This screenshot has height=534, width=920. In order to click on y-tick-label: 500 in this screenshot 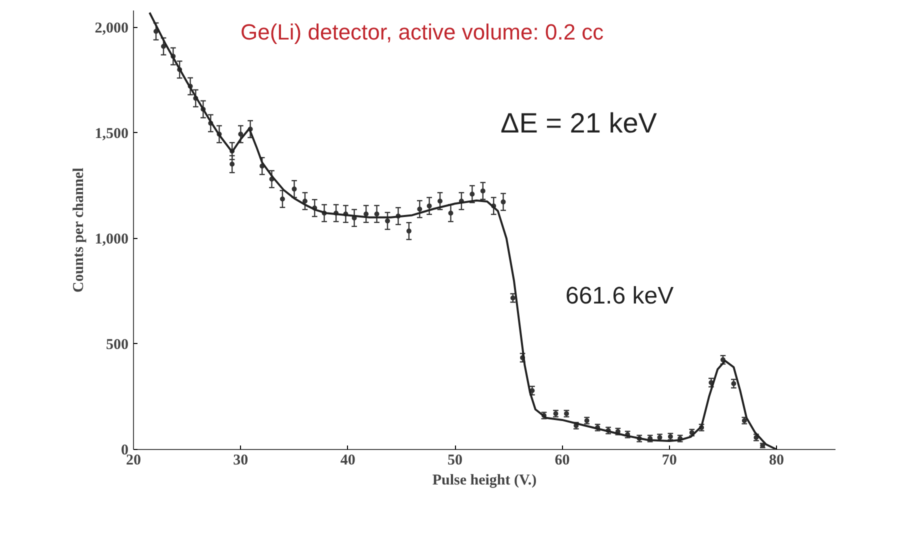, I will do `click(117, 344)`.